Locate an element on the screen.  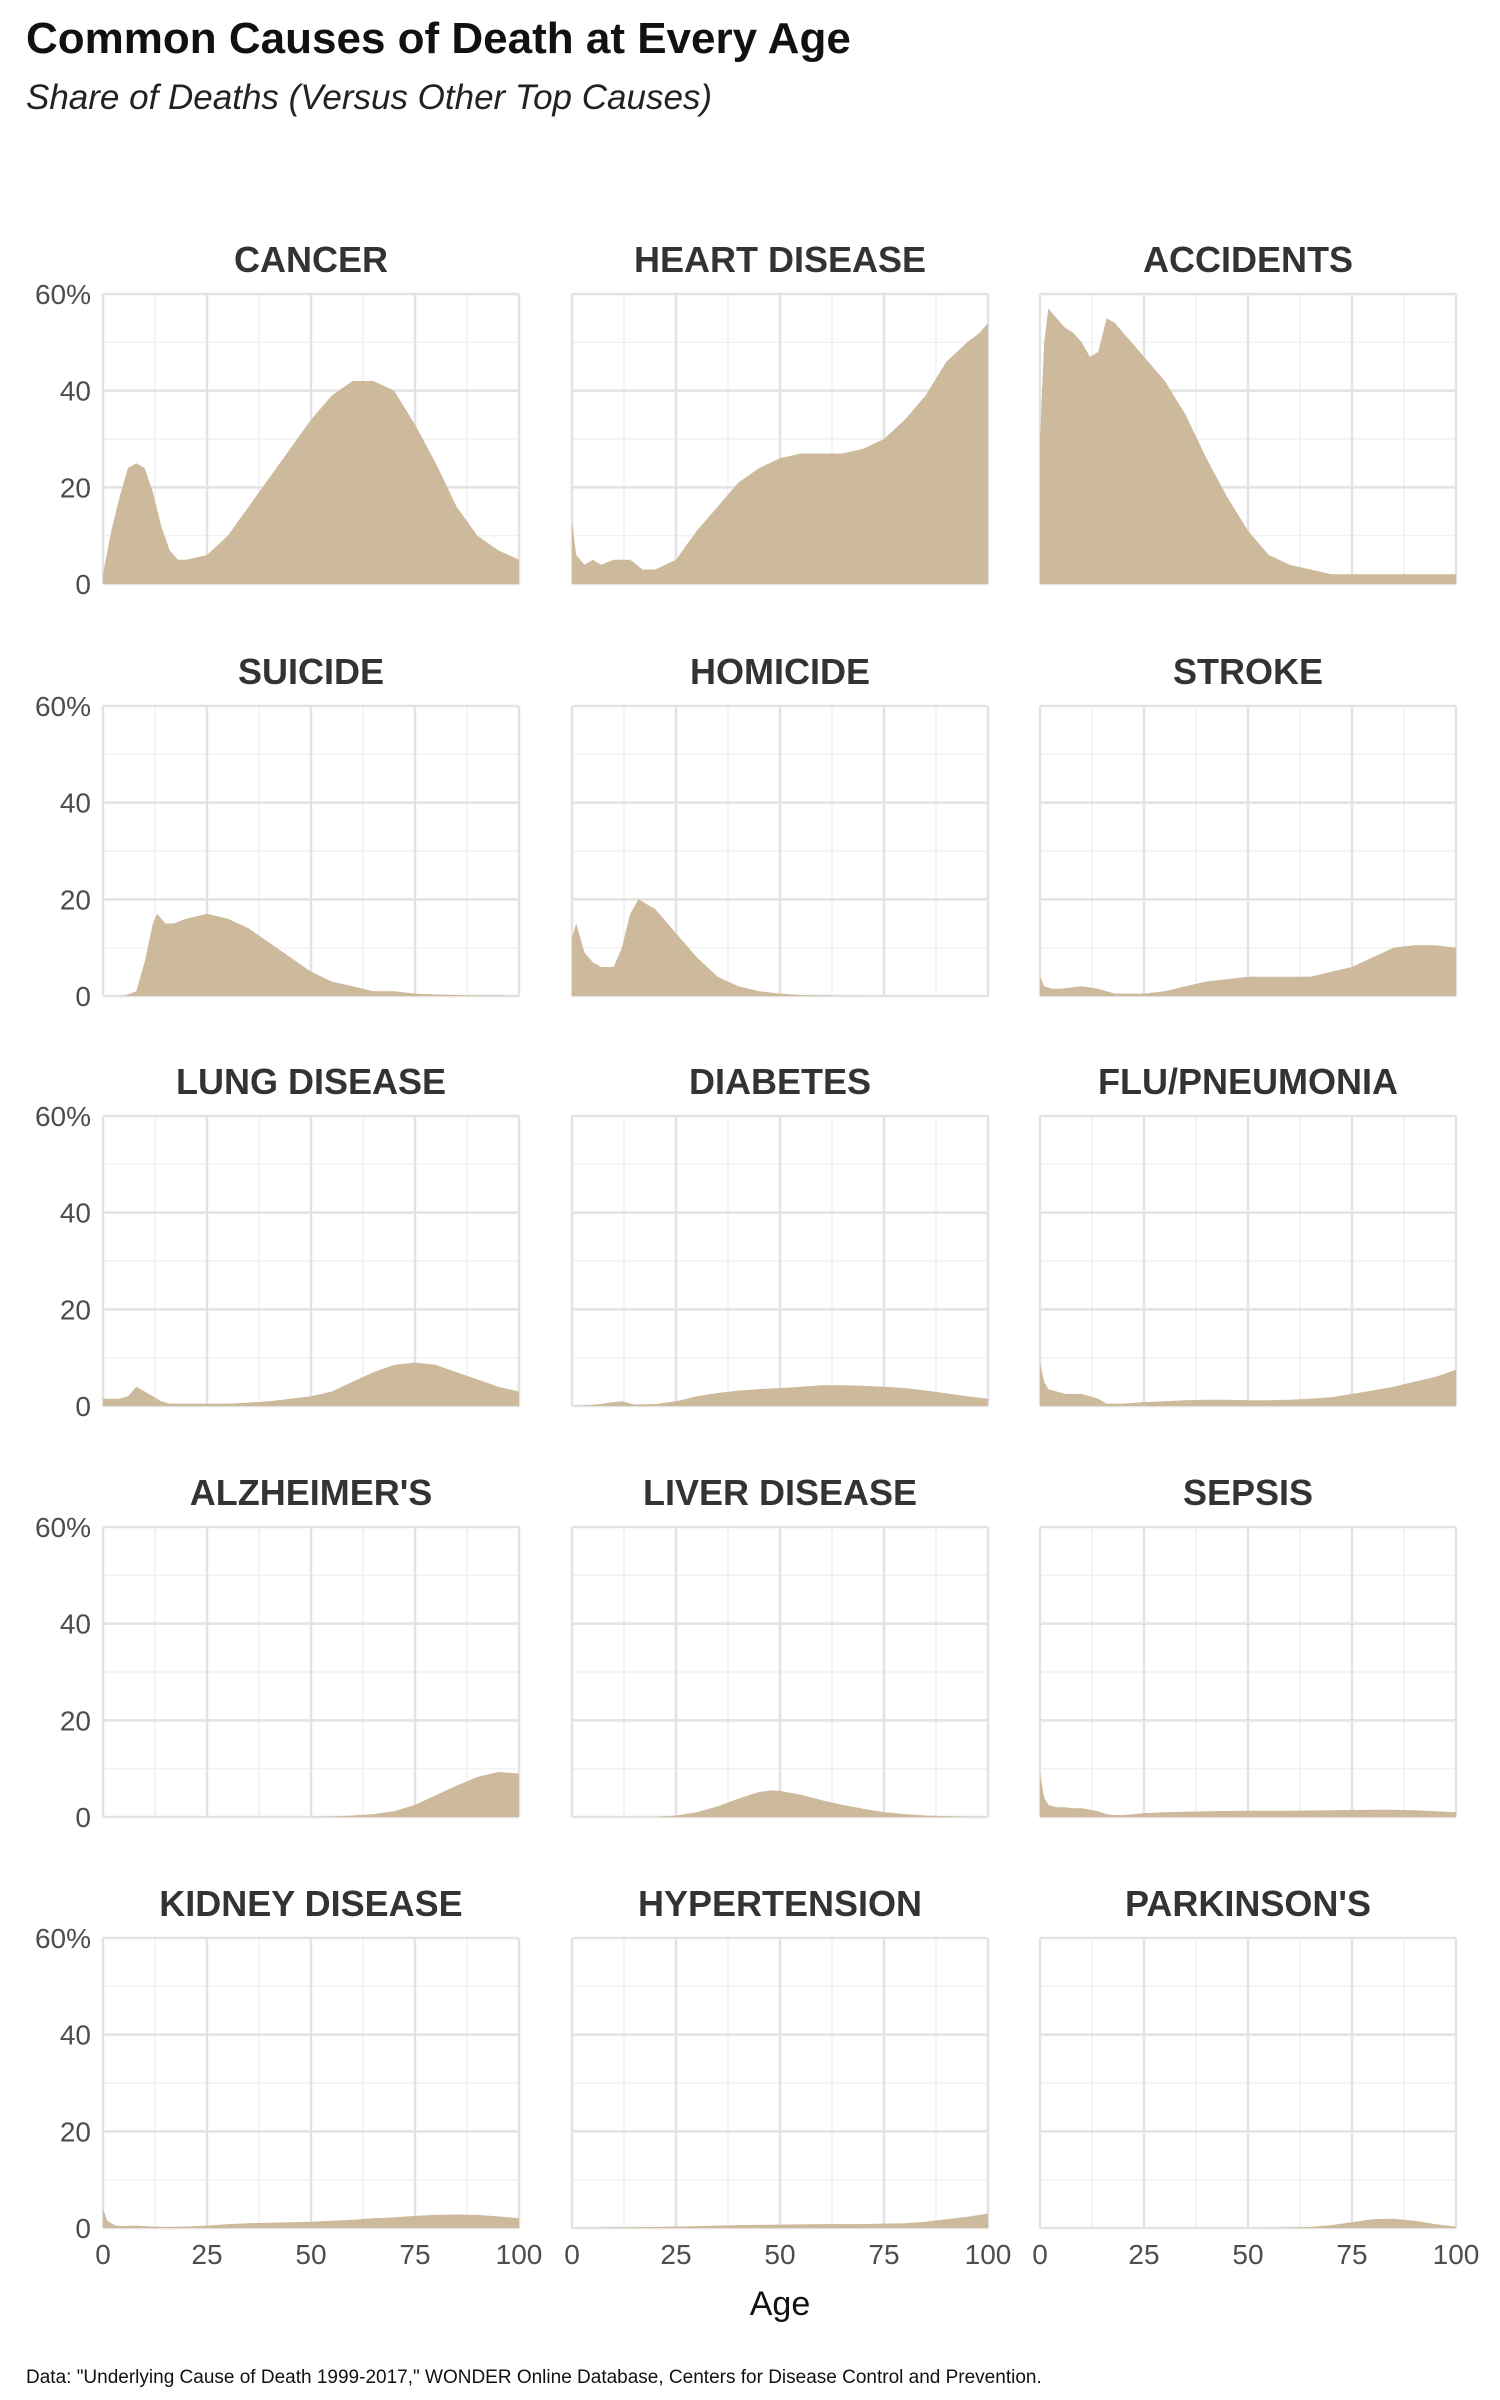
panel-title: CANCER is located at coordinates (311, 259).